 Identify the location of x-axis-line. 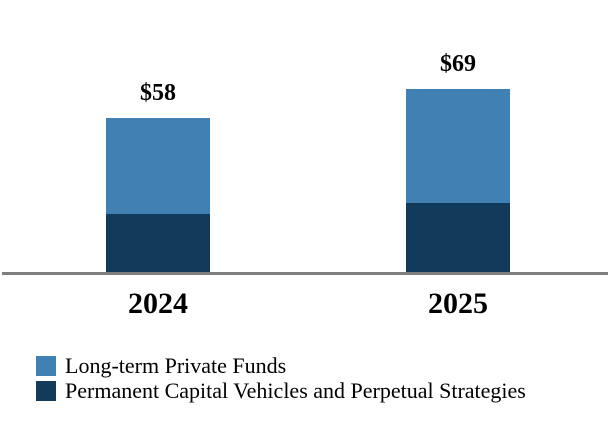
(305, 273).